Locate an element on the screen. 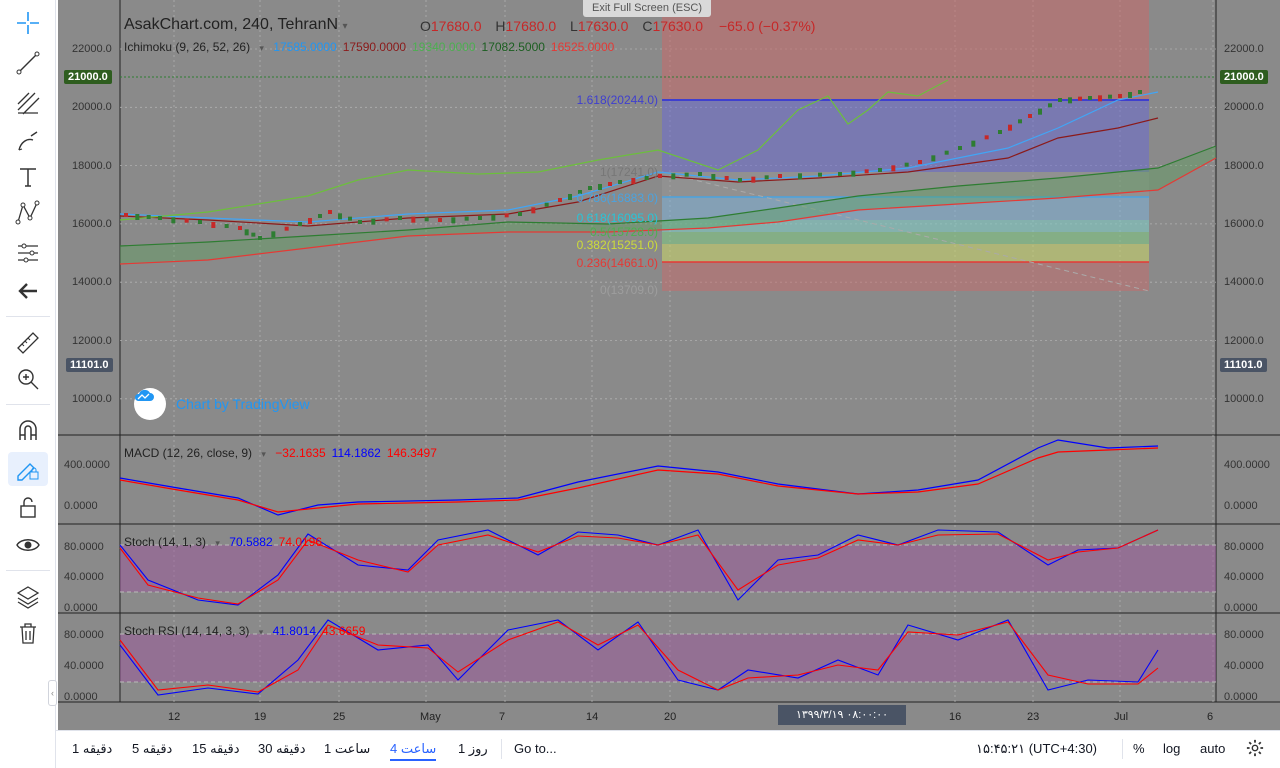 Image resolution: width=1280 pixels, height=768 pixels. price-tick-label: 14000.0 is located at coordinates (1244, 282).